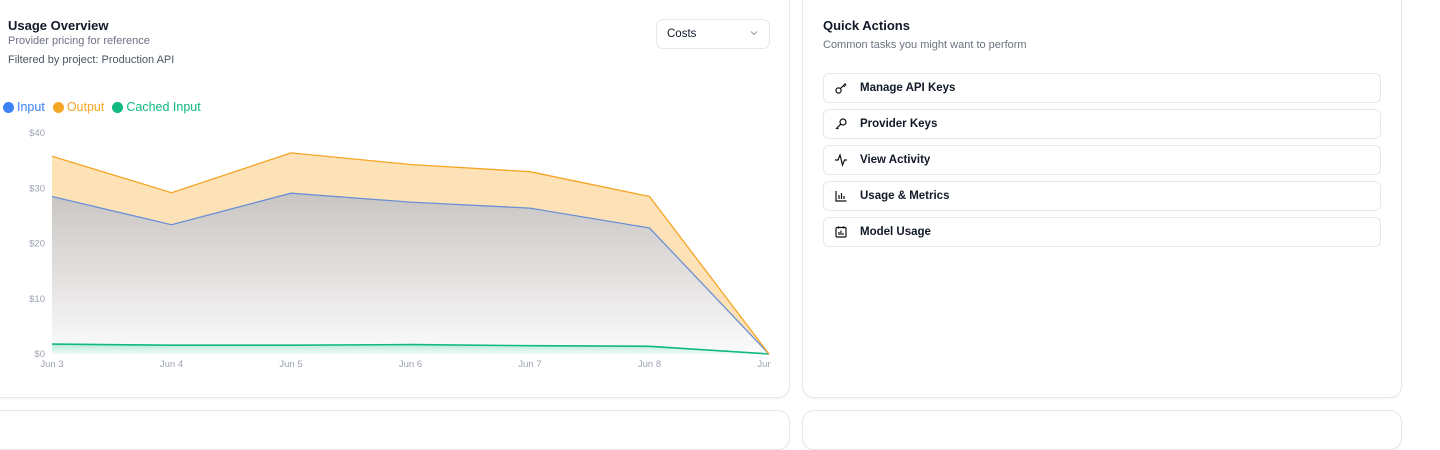 This screenshot has height=450, width=1440. I want to click on x-tick-label: Jun 9, so click(764, 364).